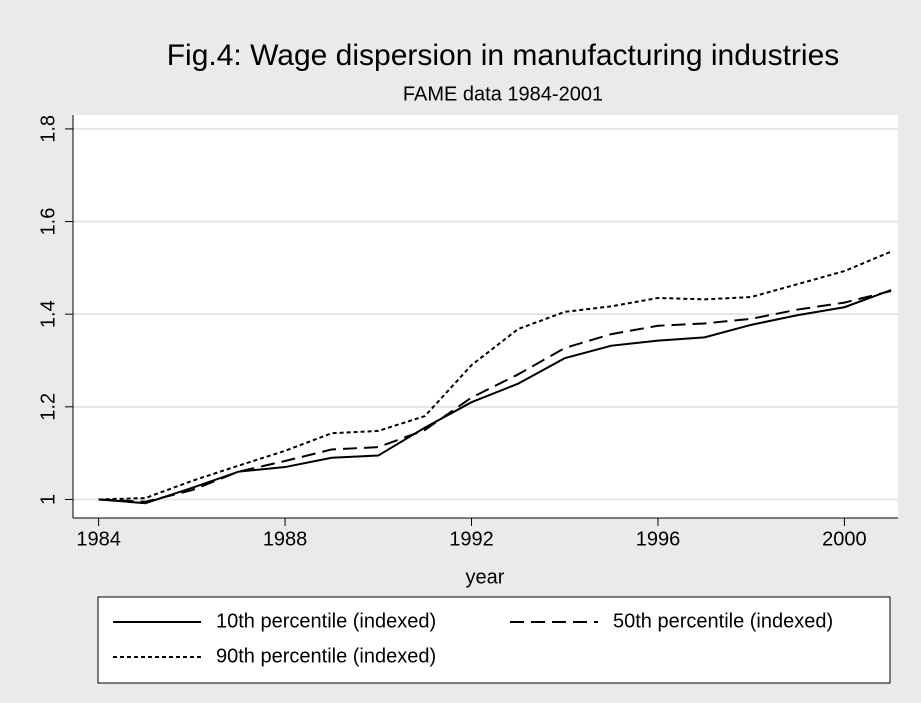 This screenshot has width=921, height=703. I want to click on x-tick-label: 1984, so click(98, 539).